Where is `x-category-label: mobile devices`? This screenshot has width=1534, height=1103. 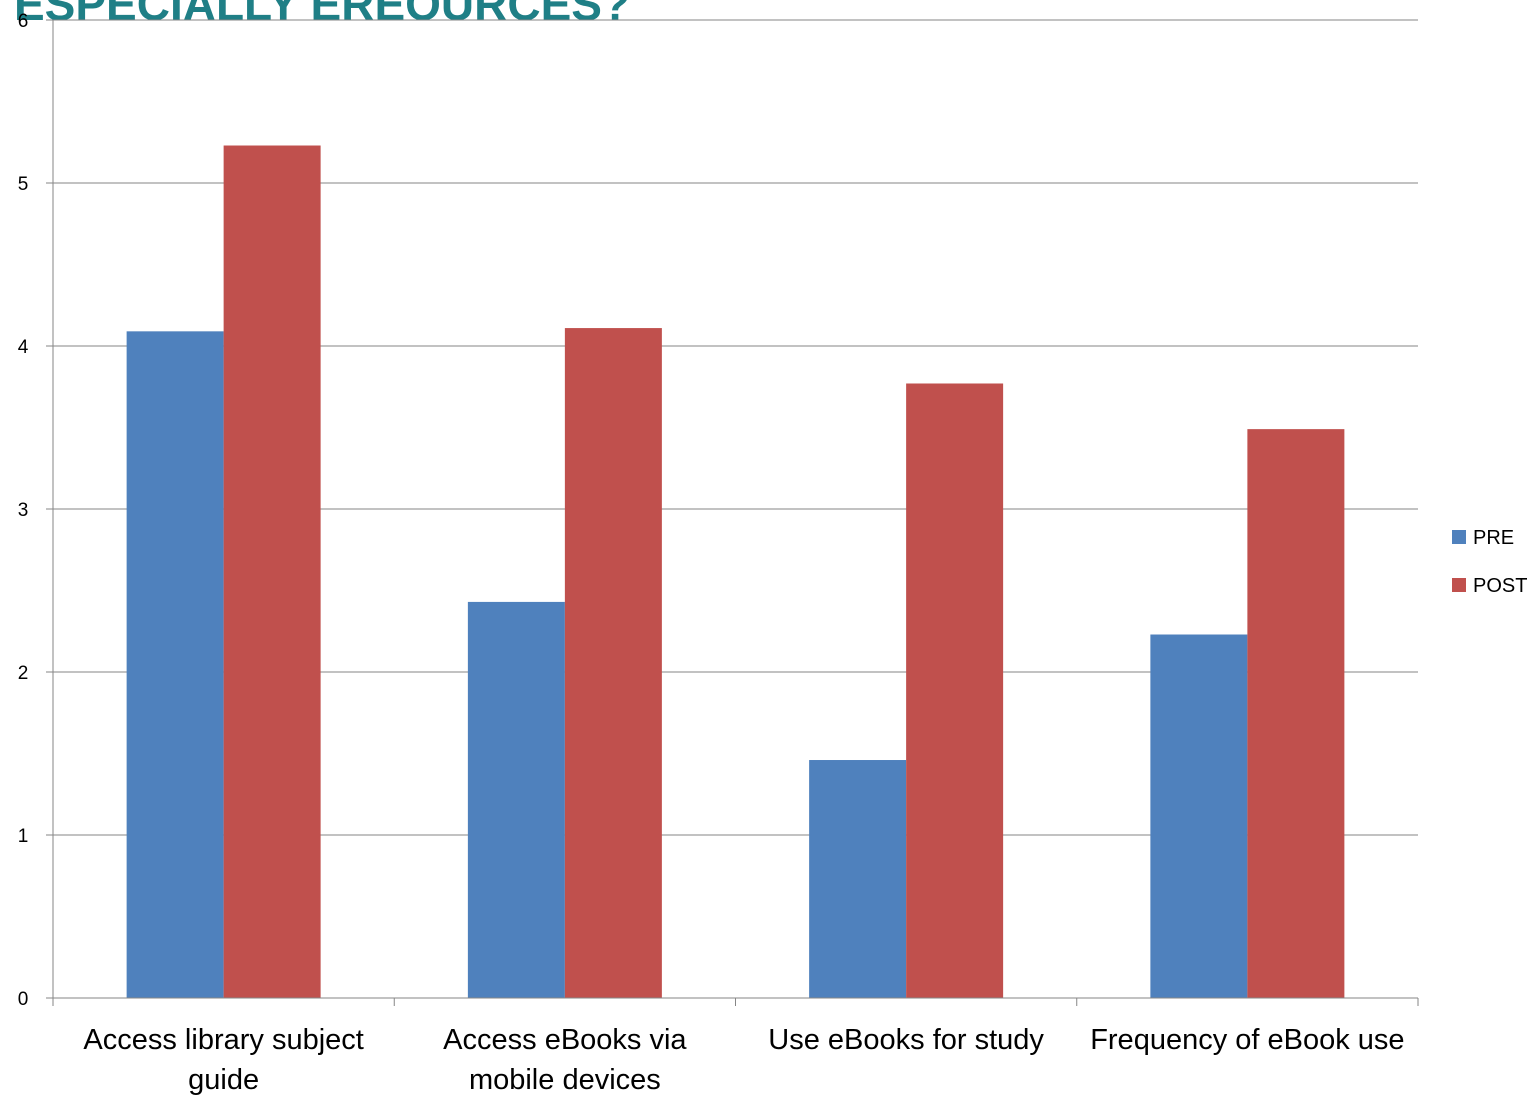 x-category-label: mobile devices is located at coordinates (565, 1080).